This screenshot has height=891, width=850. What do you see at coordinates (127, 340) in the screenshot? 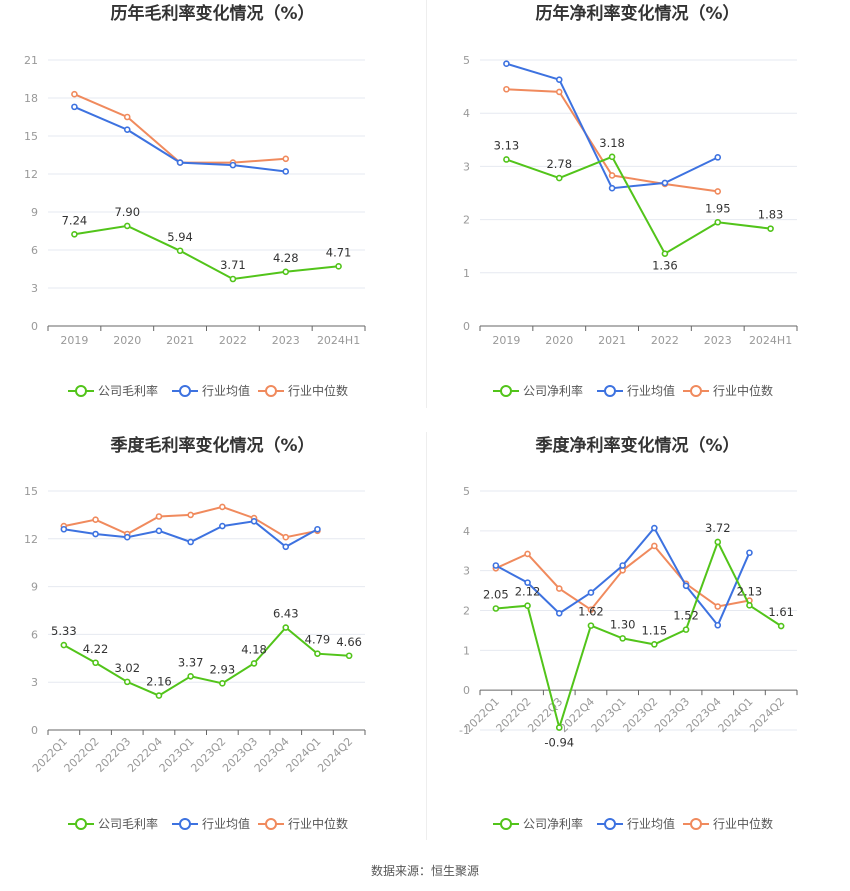
I see `x-tick-label: 2020` at bounding box center [127, 340].